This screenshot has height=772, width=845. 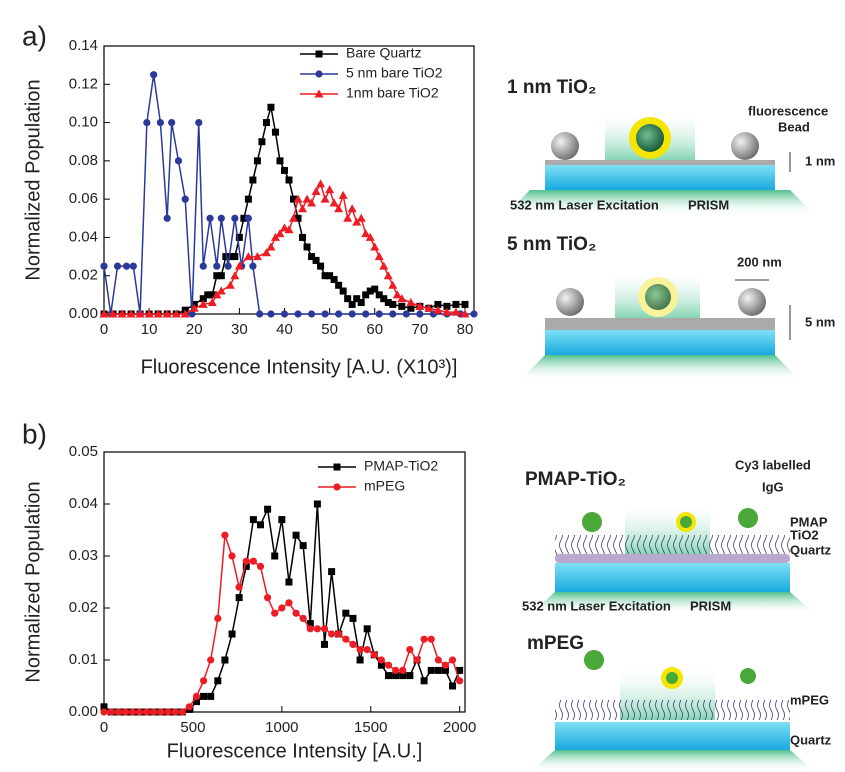 I want to click on y-axis-title: Normalized Population, so click(x=33, y=581).